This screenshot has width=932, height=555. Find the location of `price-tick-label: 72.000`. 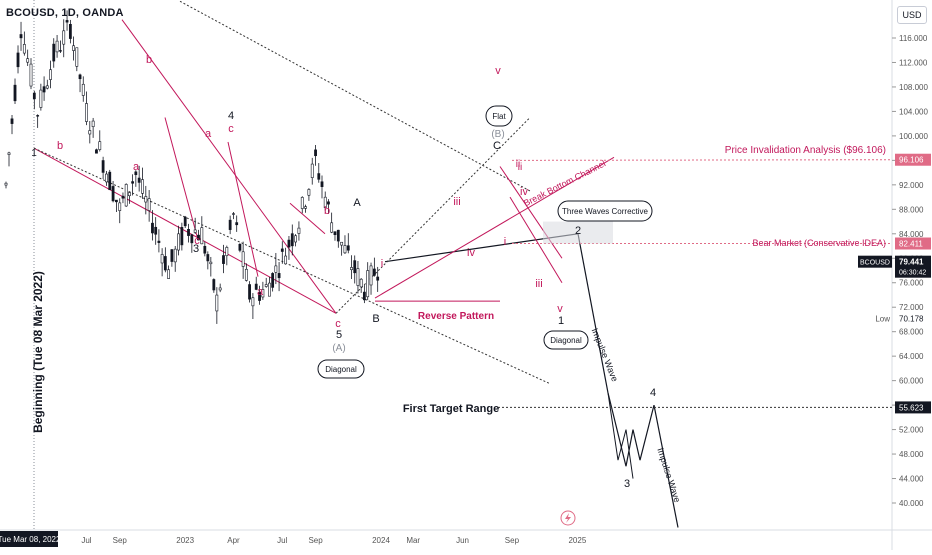

price-tick-label: 72.000 is located at coordinates (911, 307).